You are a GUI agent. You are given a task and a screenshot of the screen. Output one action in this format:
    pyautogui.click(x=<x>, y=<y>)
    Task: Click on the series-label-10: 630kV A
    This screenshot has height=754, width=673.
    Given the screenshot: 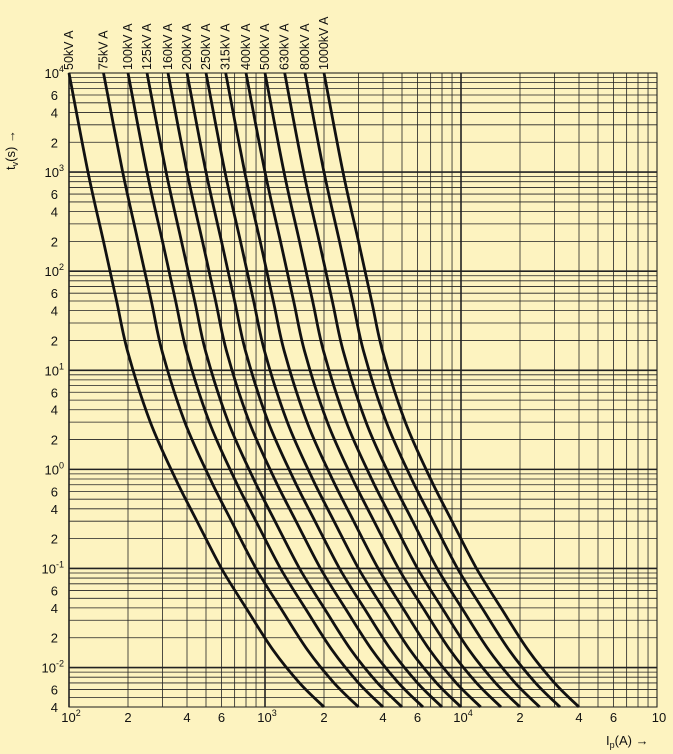 What is the action you would take?
    pyautogui.click(x=285, y=46)
    